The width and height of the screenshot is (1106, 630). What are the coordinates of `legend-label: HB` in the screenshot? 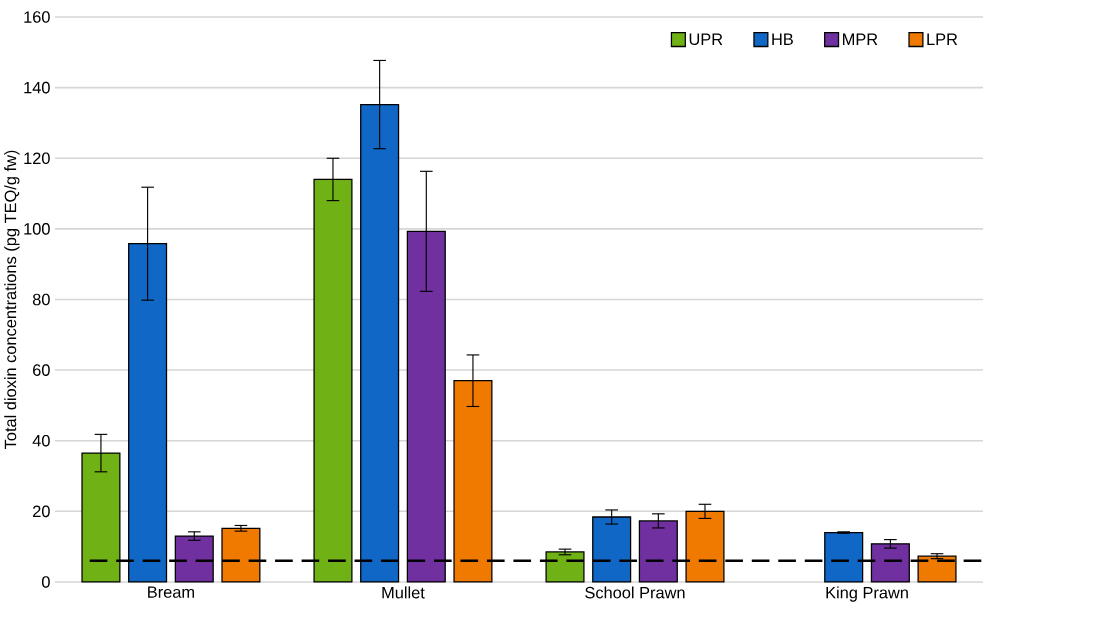 It's located at (782, 39).